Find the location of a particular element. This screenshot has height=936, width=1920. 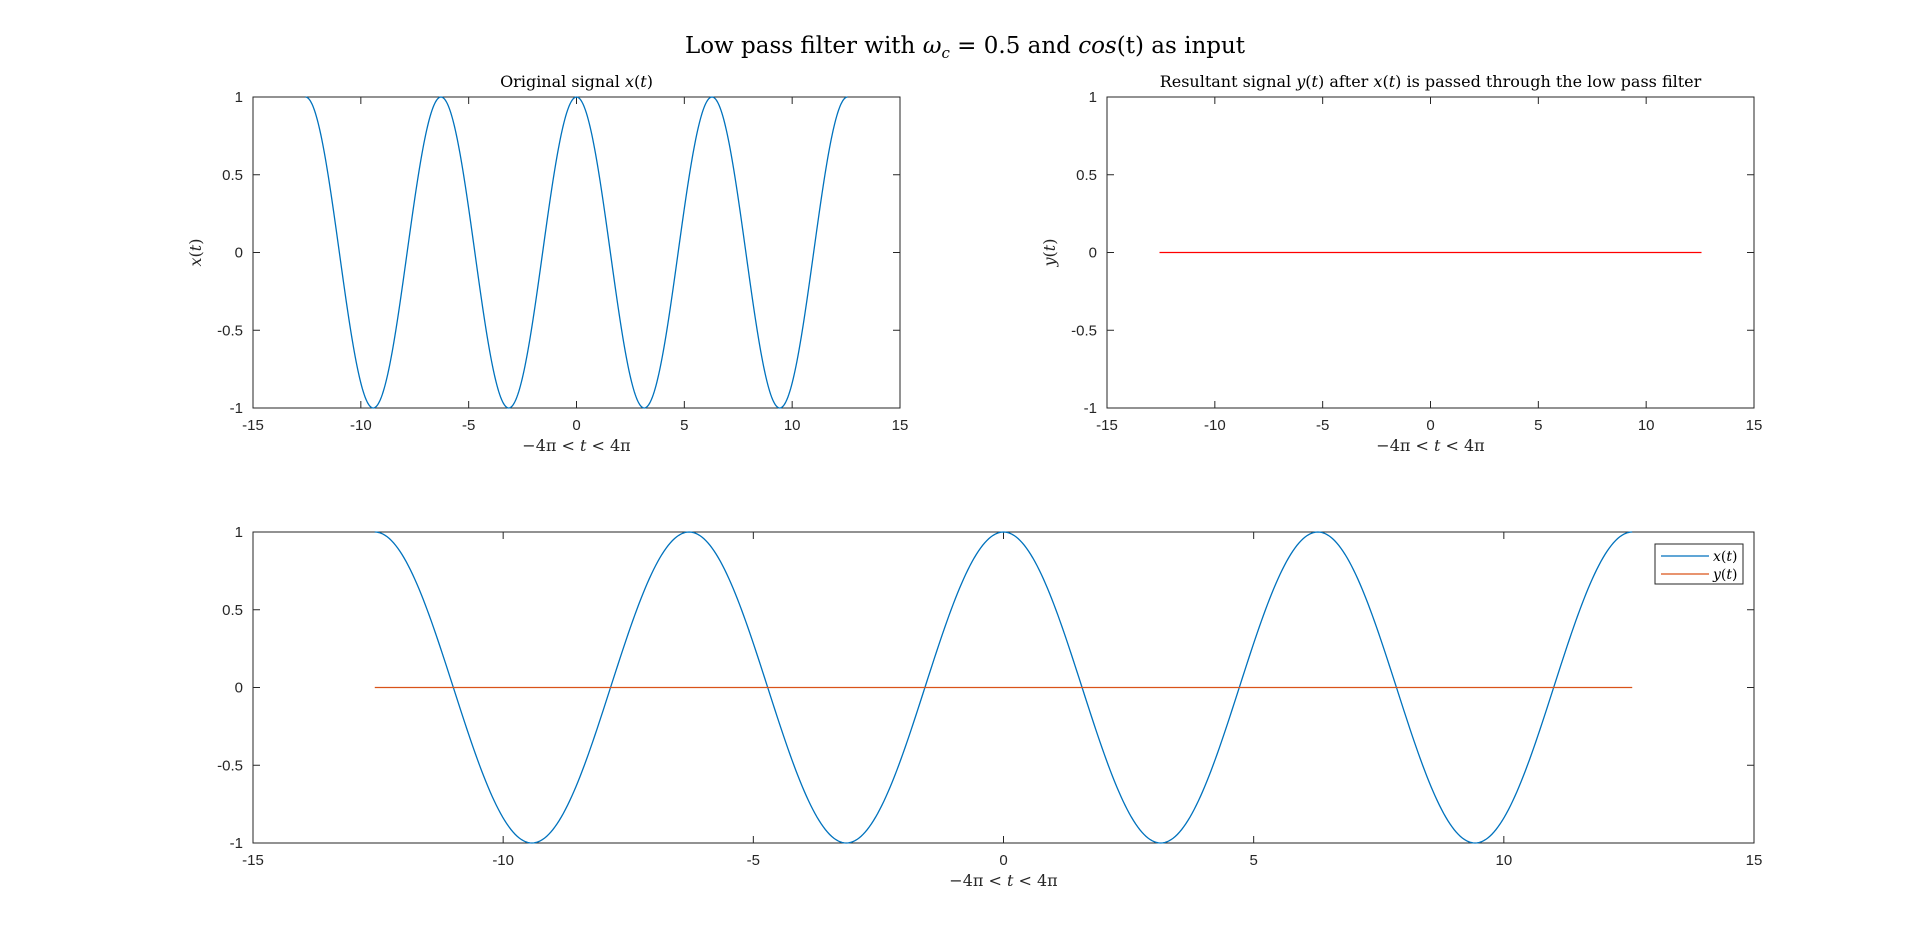

y-axis-label: y(t) is located at coordinates (1049, 253).